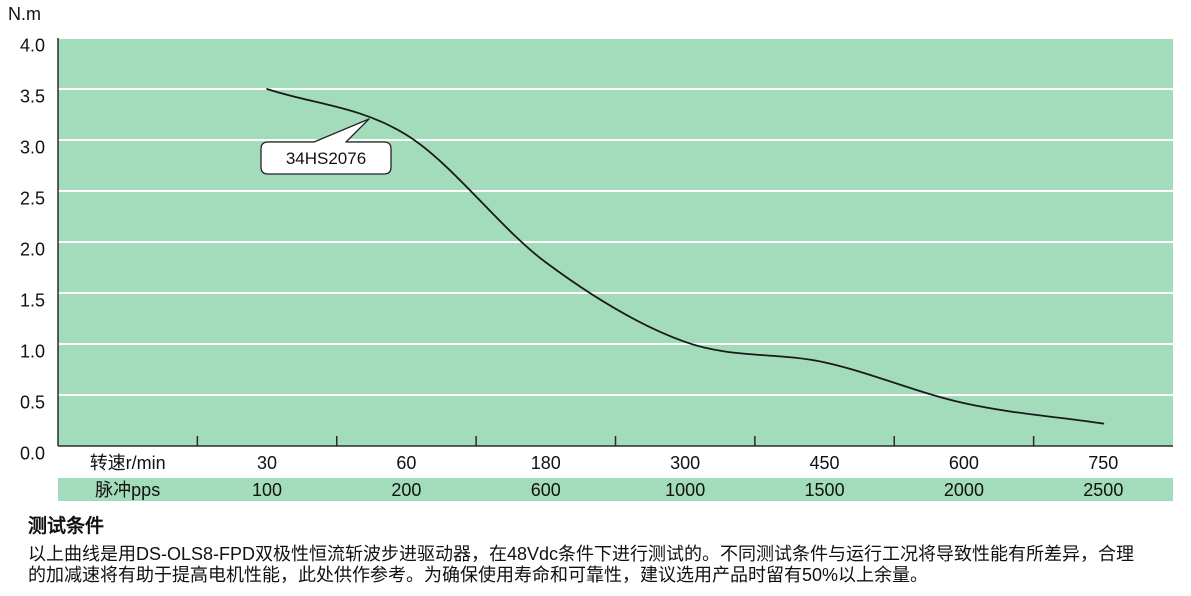  What do you see at coordinates (546, 490) in the screenshot?
I see `pulse-tick-label: 600` at bounding box center [546, 490].